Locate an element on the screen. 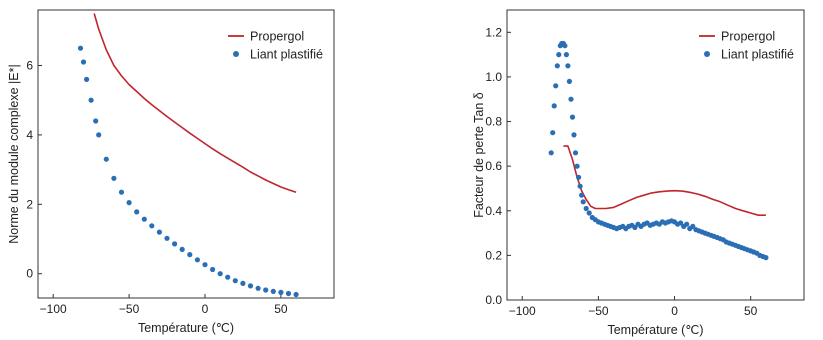  y-tick-label: 0 is located at coordinates (29, 274).